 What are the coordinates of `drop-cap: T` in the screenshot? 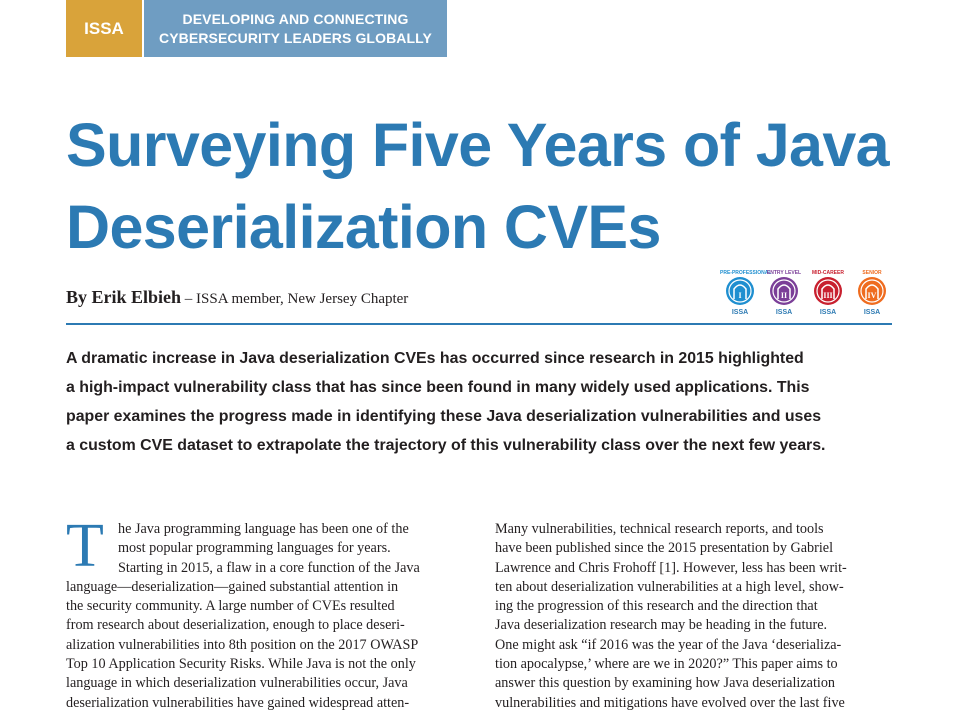 It's located at (85, 546).